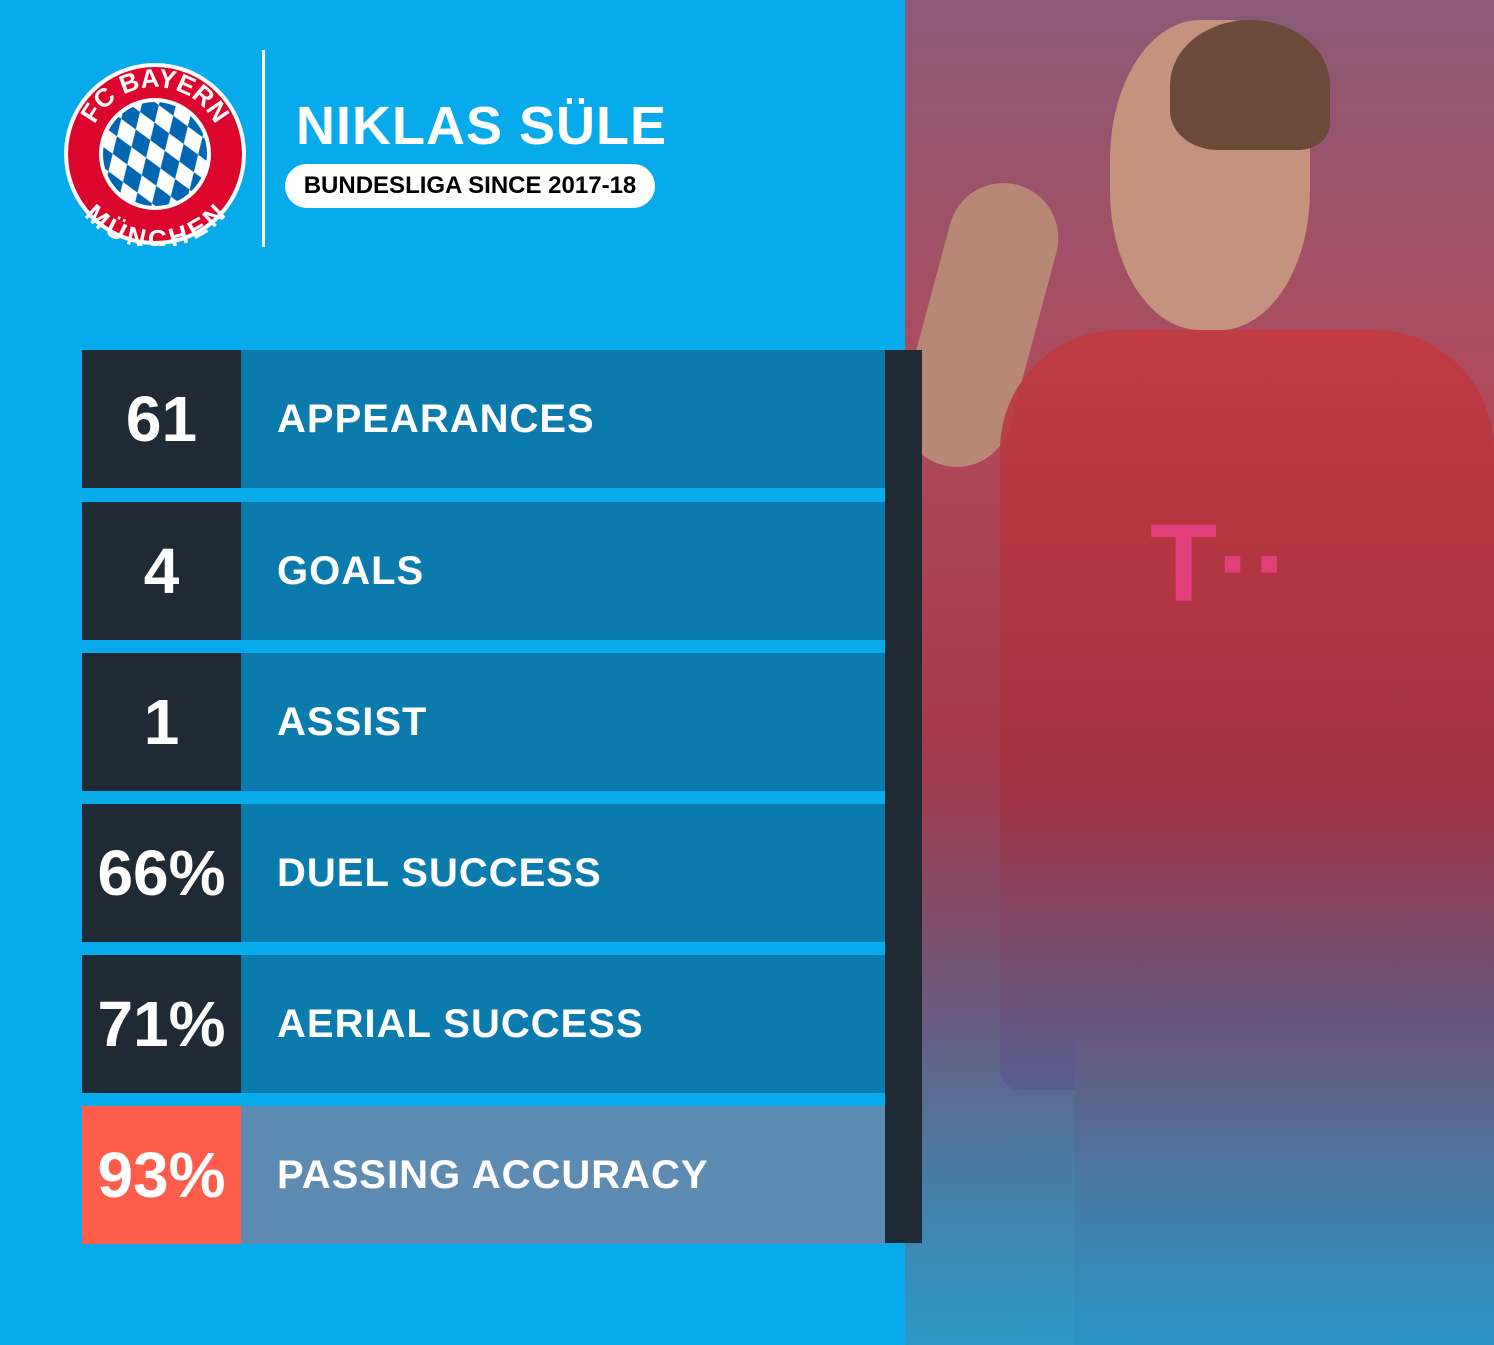 This screenshot has height=1345, width=1494. Describe the element at coordinates (563, 1175) in the screenshot. I see `stat-label: PASSING ACCURACY` at that location.